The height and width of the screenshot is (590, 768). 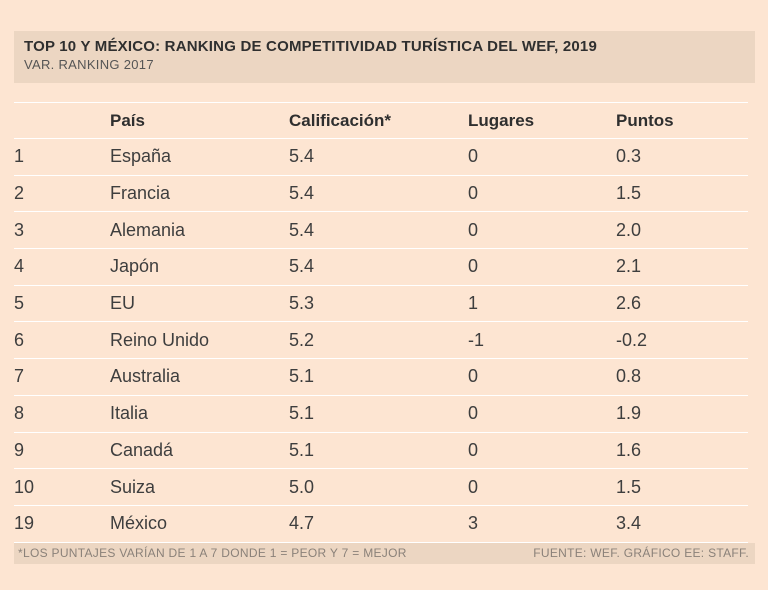 I want to click on rank-cell: 19, so click(x=62, y=524).